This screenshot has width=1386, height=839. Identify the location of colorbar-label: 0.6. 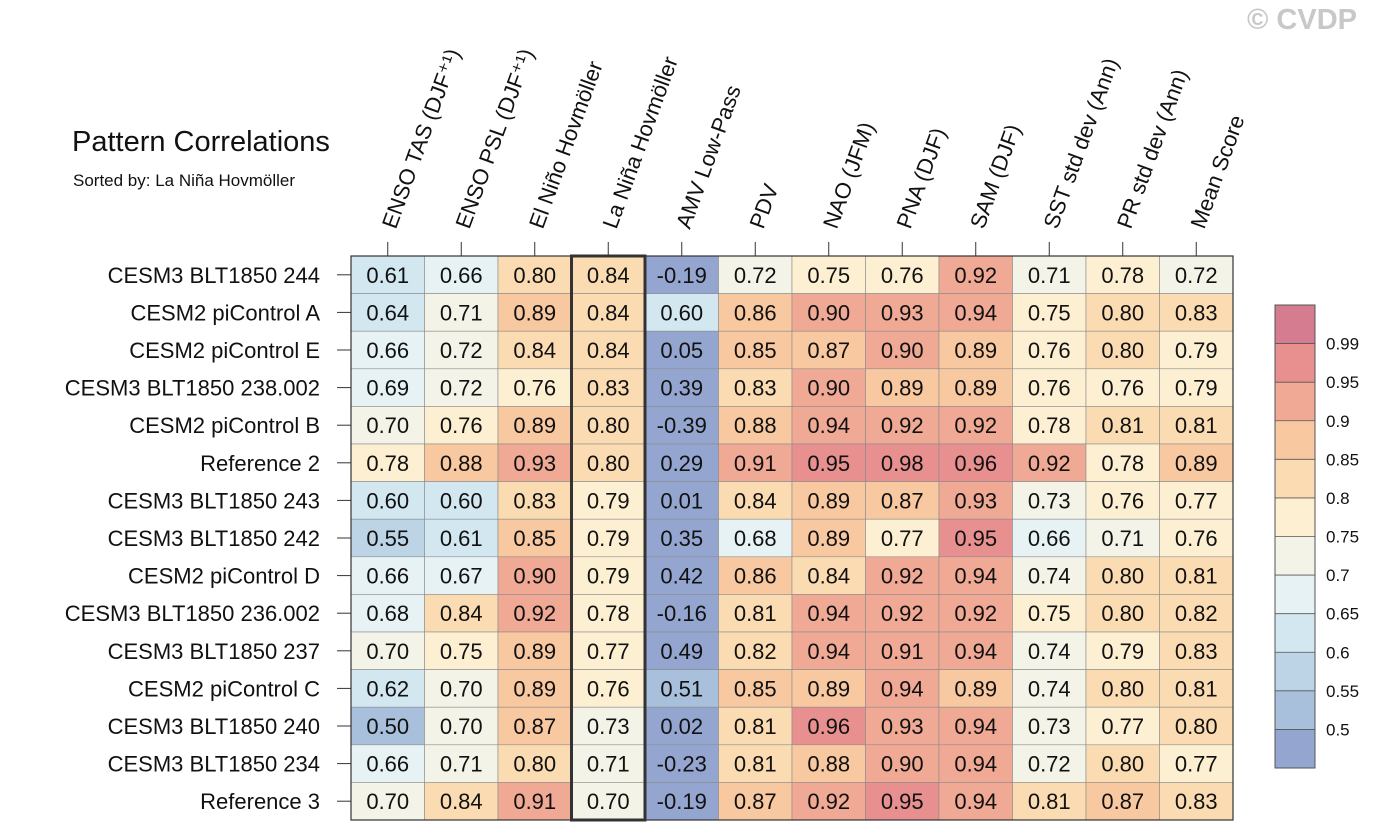
(1338, 652).